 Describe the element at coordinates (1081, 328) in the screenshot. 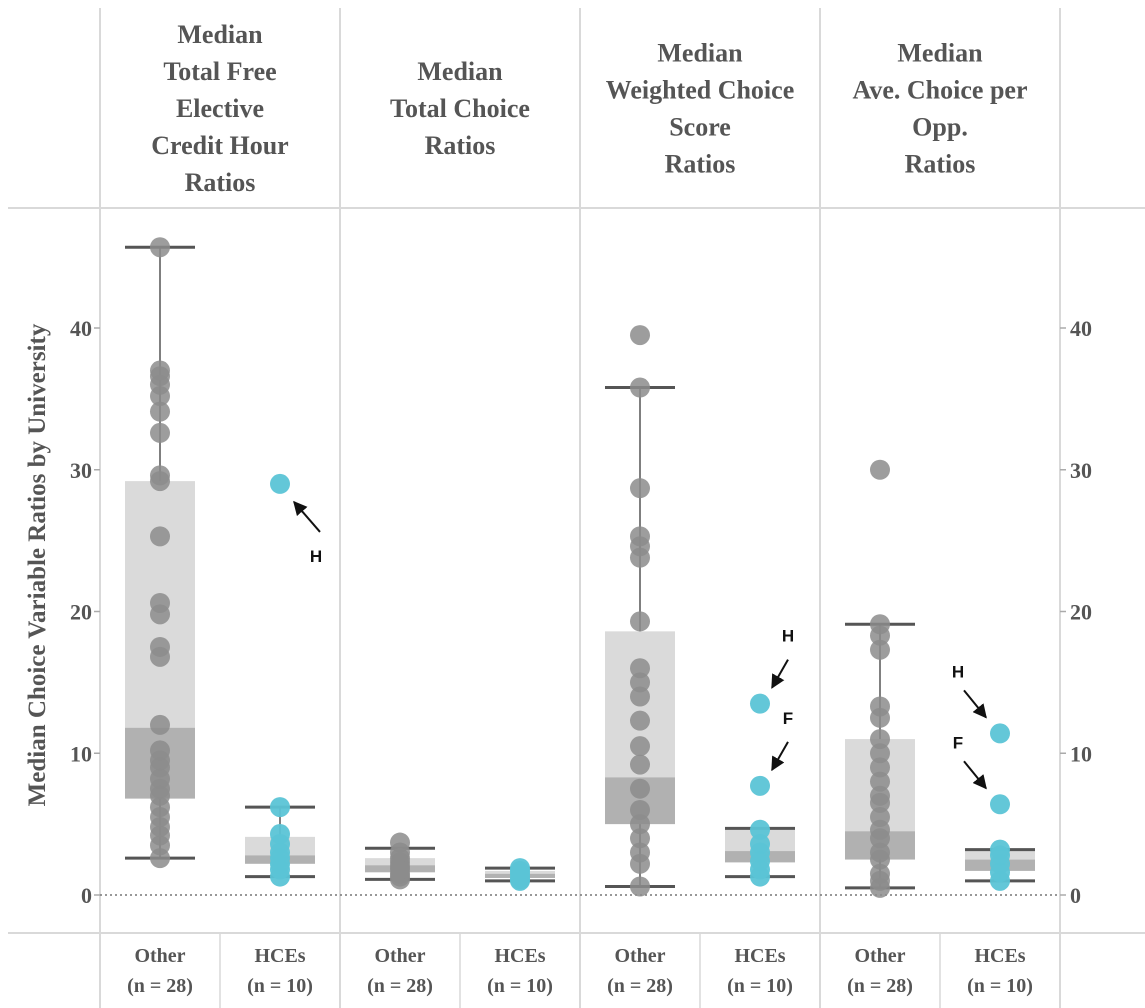

I see `y-tick-label-right: 40` at that location.